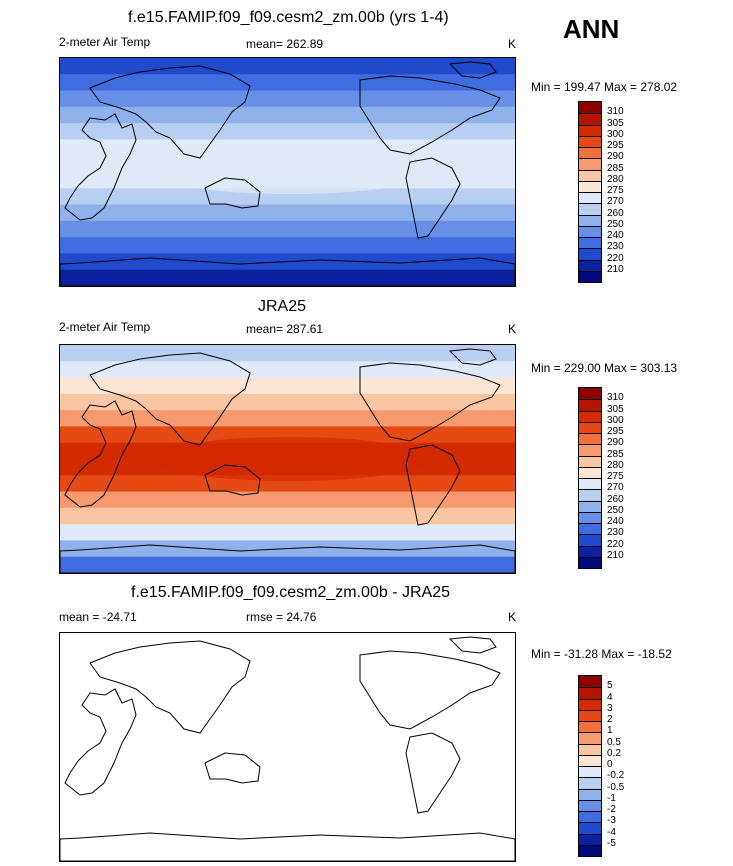  I want to click on colorbar-label: 310, so click(615, 112).